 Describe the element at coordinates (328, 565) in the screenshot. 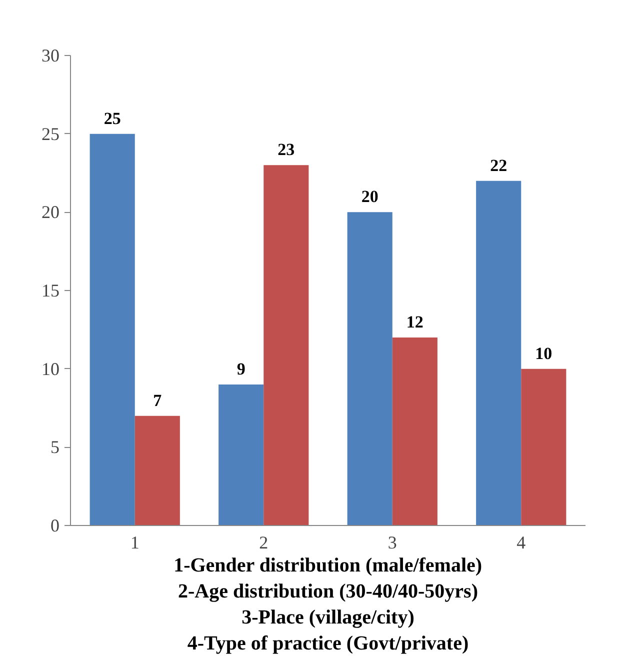

I see `text: 1-Gender distribution (male/female)` at that location.